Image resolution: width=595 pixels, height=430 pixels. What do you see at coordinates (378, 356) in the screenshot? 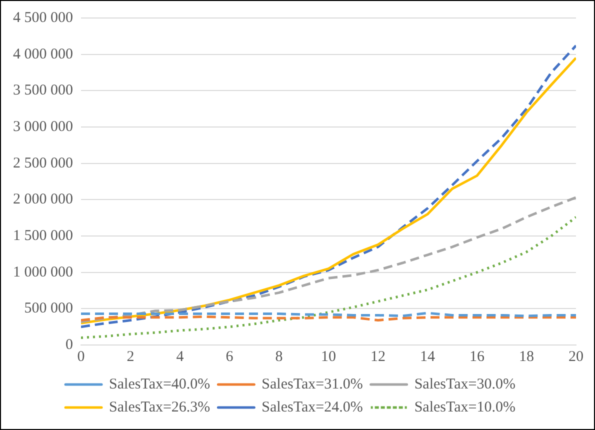
I see `x-tick-label: 12` at bounding box center [378, 356].